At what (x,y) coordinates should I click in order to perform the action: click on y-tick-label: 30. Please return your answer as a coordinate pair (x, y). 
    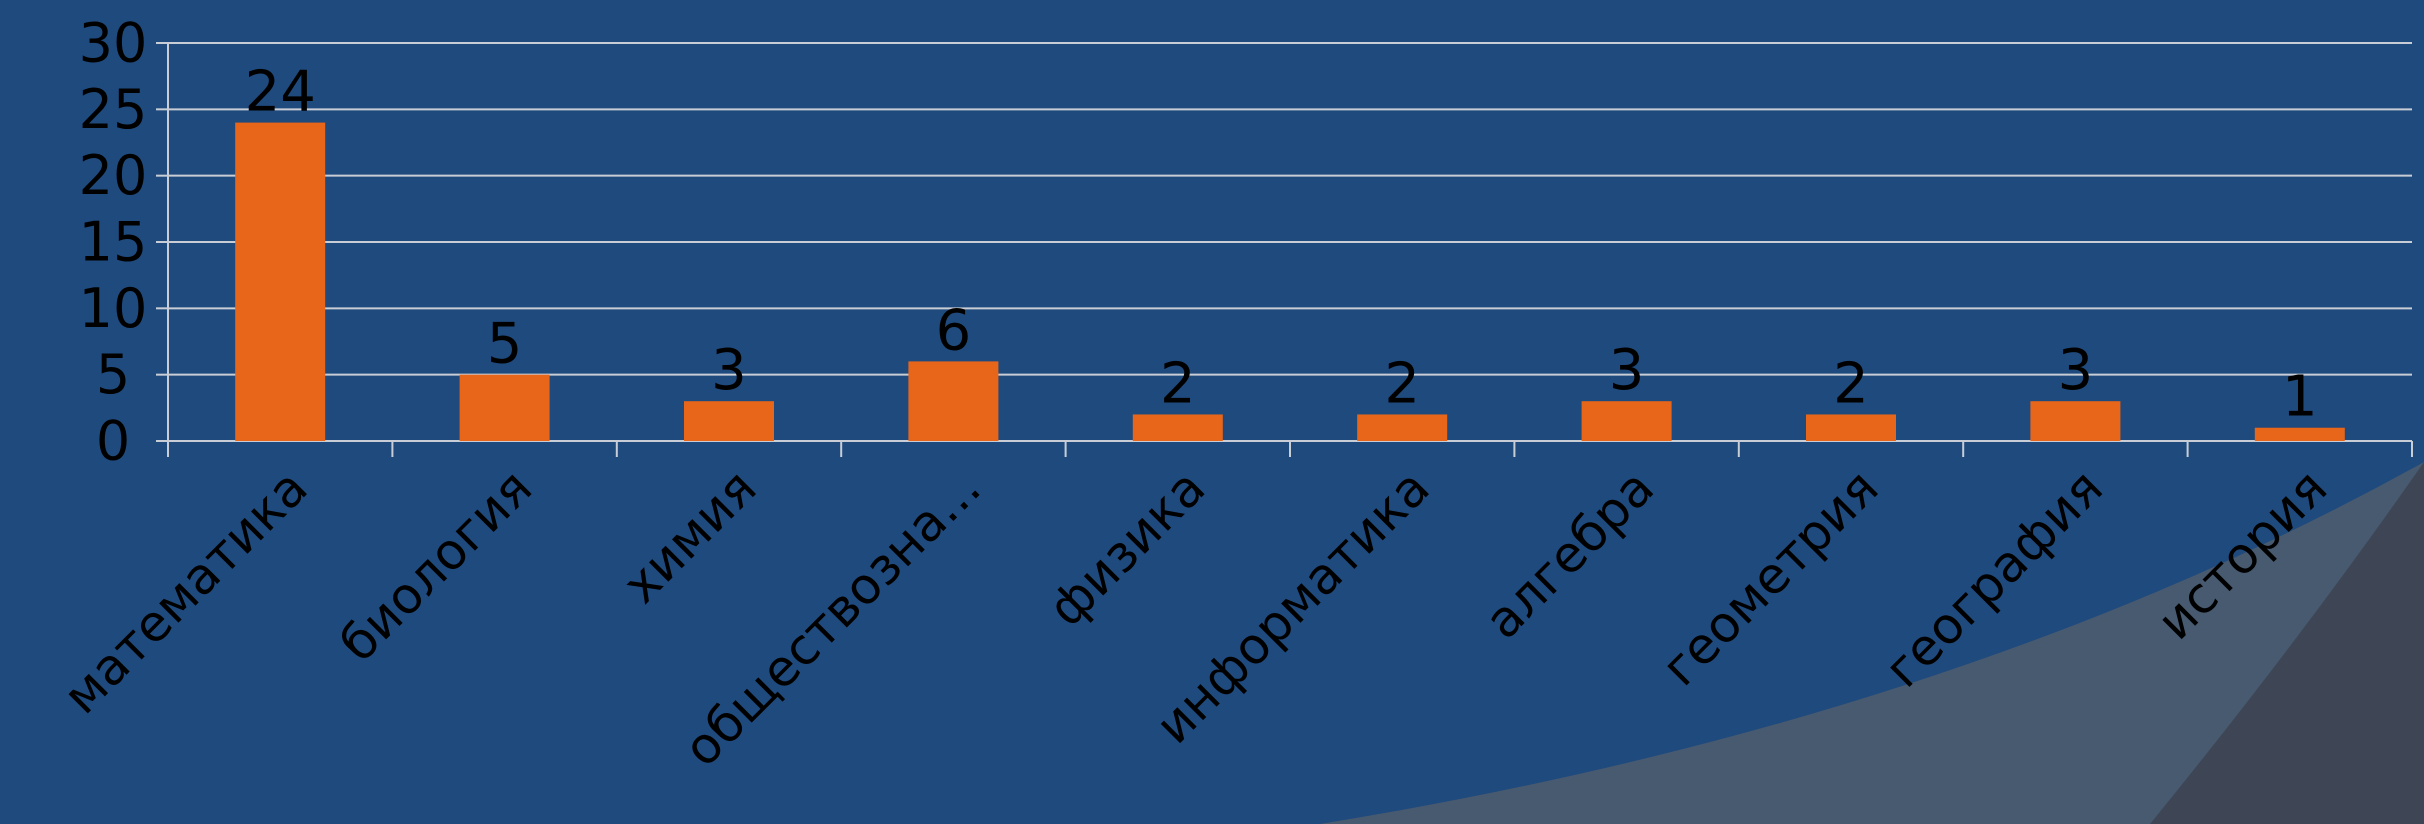
    Looking at the image, I should click on (113, 43).